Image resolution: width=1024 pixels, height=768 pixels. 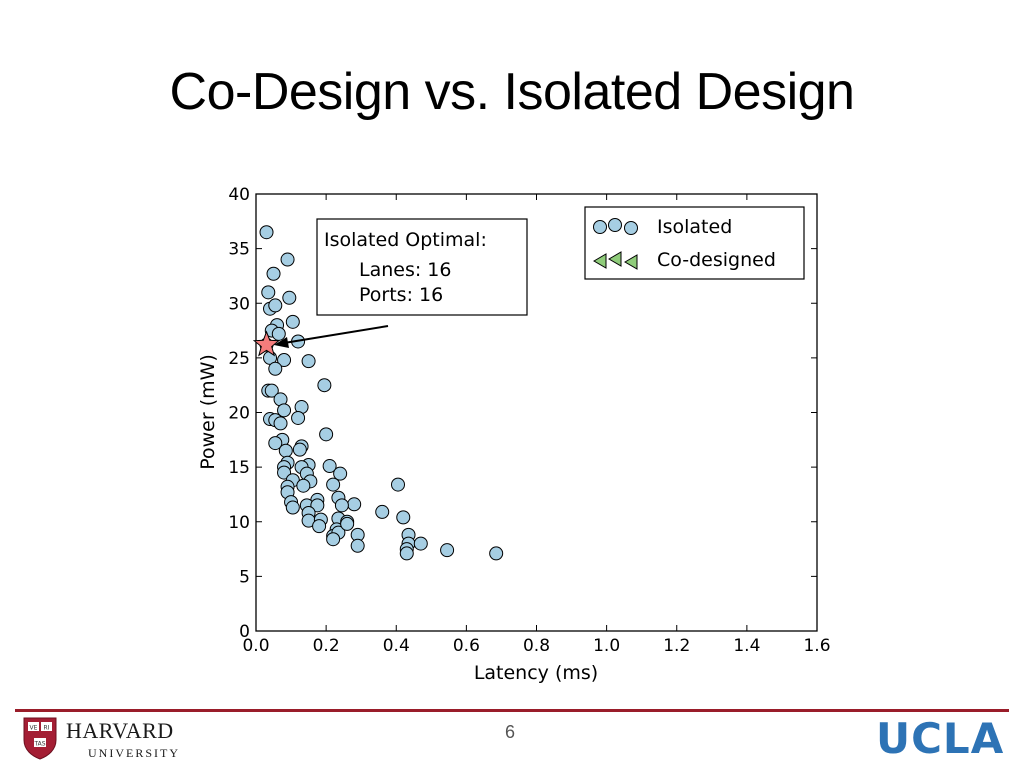 What do you see at coordinates (615, 226) in the screenshot?
I see `legend-isolated-markers` at bounding box center [615, 226].